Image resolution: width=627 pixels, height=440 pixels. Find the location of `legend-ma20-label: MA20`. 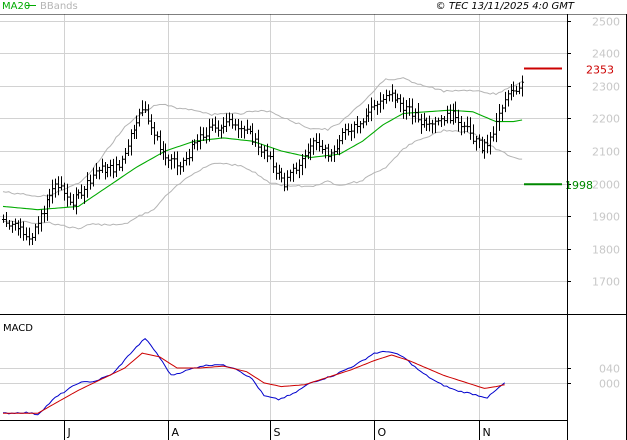

legend-ma20-label: MA20 is located at coordinates (16, 6).